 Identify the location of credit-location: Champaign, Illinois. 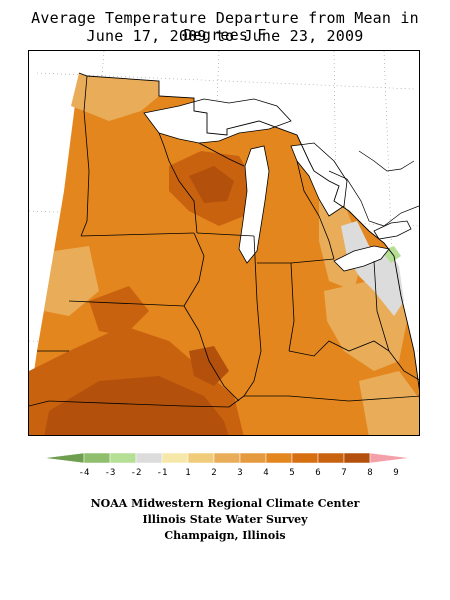
(225, 535).